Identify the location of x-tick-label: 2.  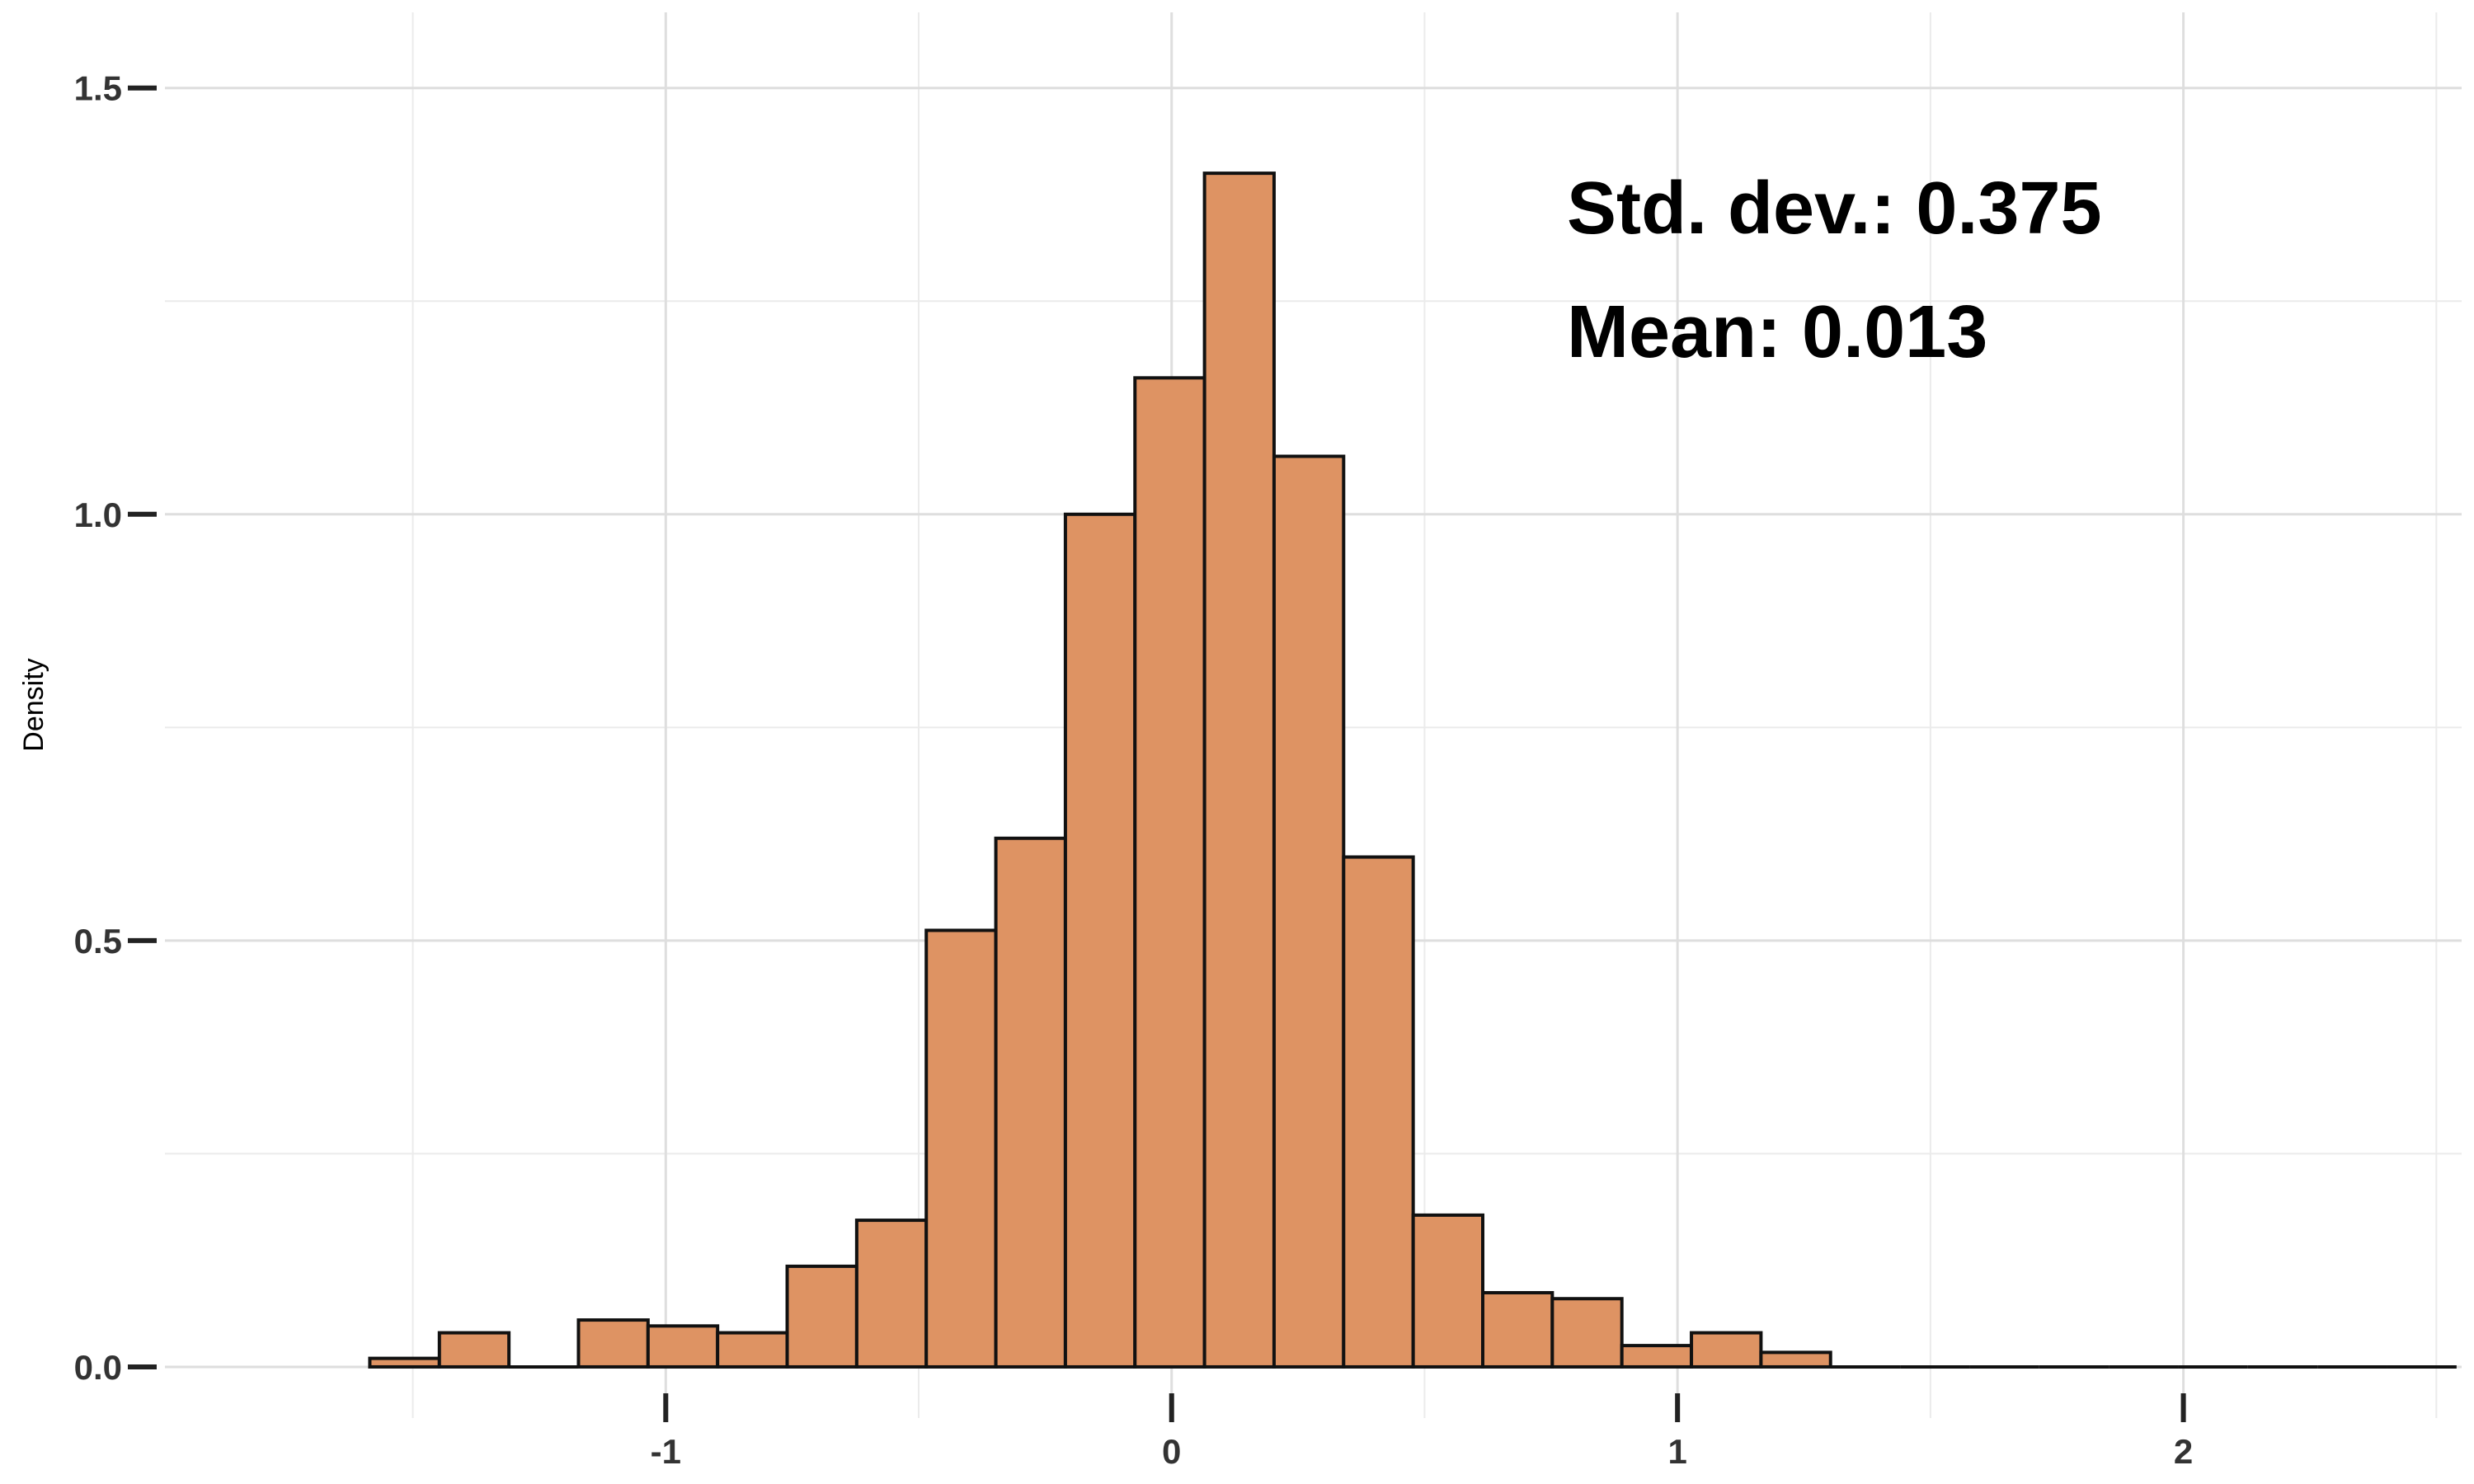
(2183, 1452).